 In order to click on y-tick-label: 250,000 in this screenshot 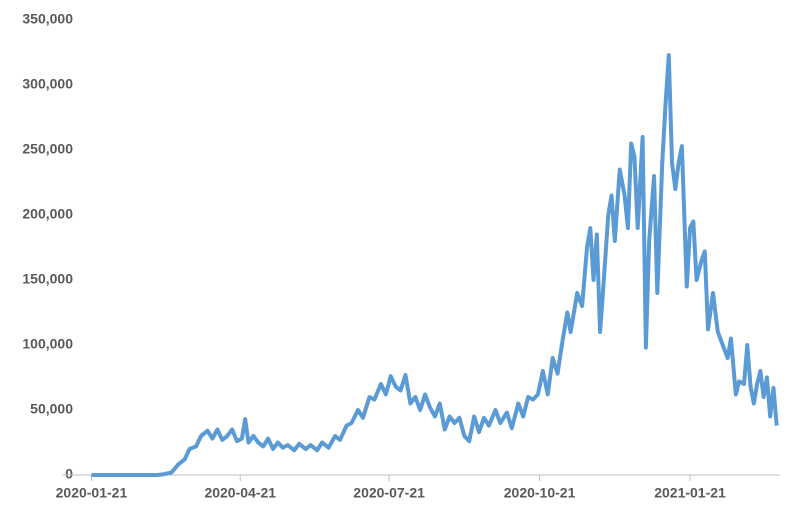, I will do `click(47, 149)`.